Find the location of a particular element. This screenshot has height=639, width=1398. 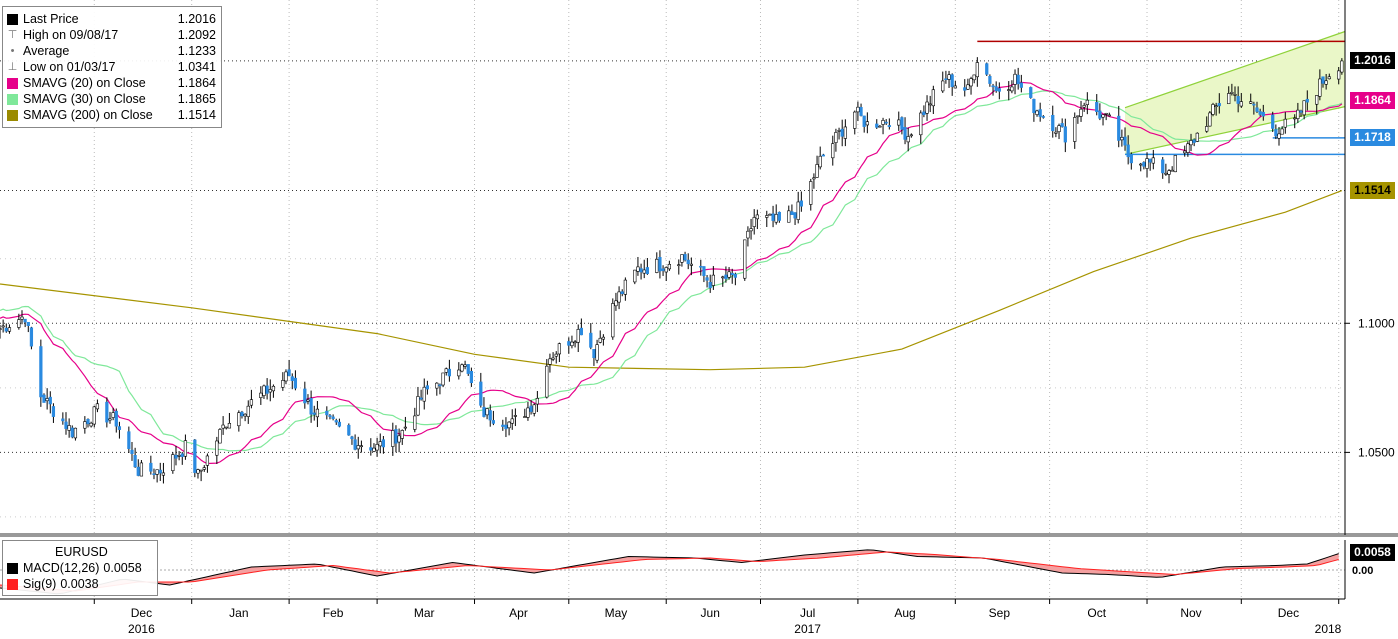

macd-legend-row: MACD(12,26) 0.0058 is located at coordinates (80, 568).